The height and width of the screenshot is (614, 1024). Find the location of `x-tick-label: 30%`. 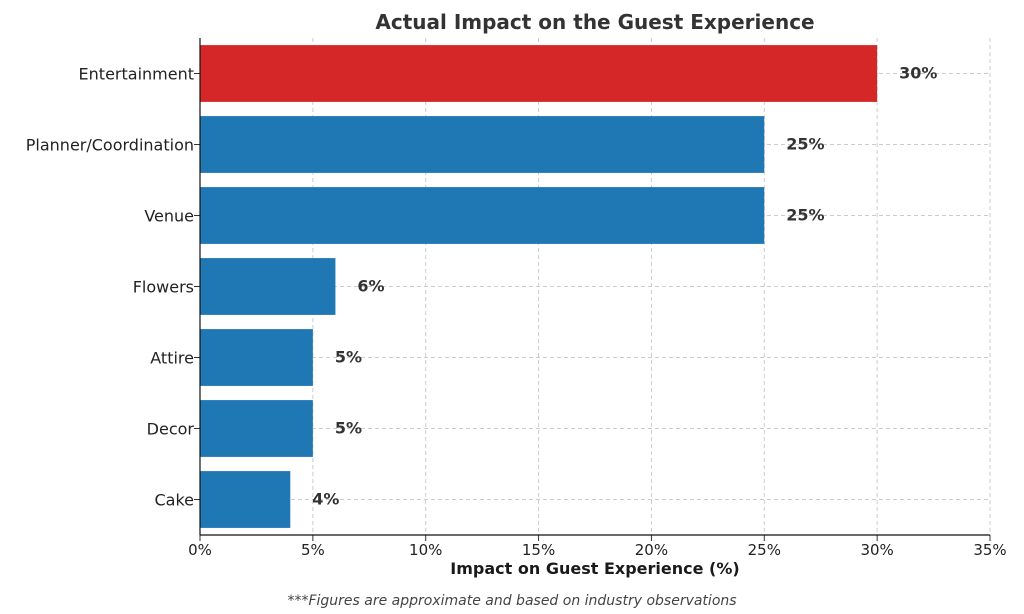

x-tick-label: 30% is located at coordinates (876, 550).